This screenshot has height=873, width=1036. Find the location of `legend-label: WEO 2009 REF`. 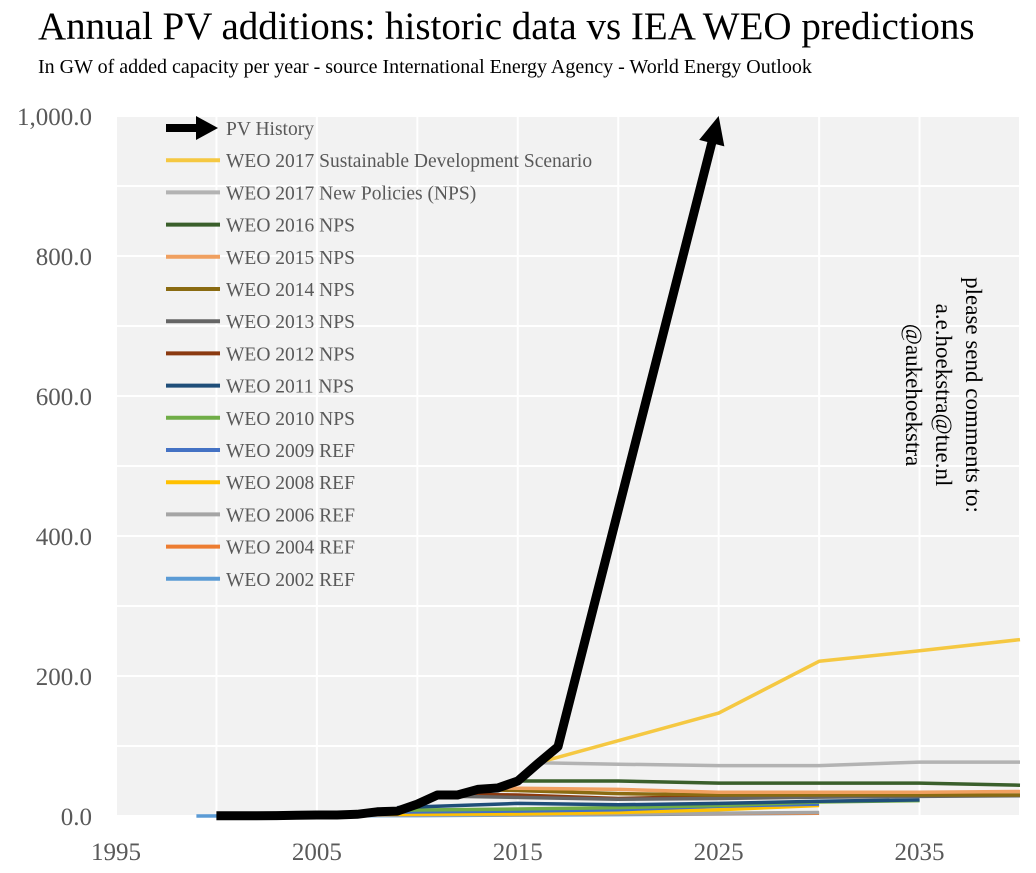

legend-label: WEO 2009 REF is located at coordinates (290, 451).